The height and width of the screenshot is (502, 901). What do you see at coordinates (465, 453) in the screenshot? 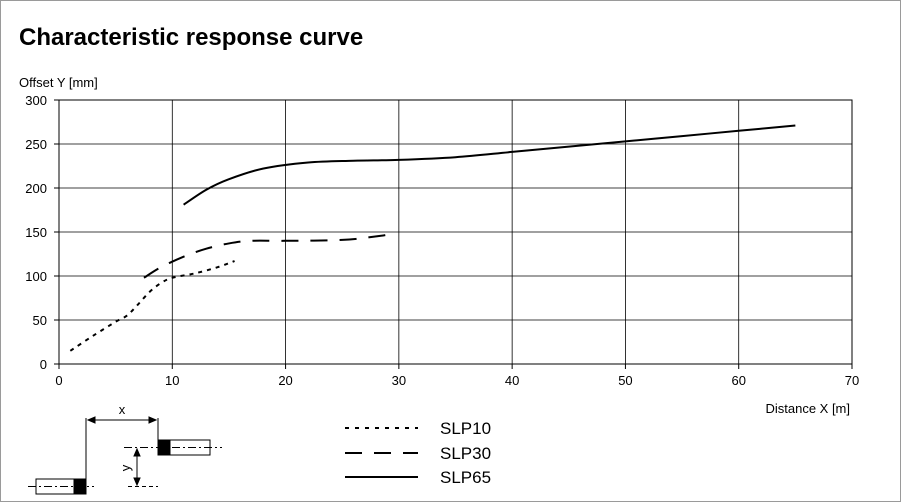
I see `legend-label-slp30: SLP30` at bounding box center [465, 453].